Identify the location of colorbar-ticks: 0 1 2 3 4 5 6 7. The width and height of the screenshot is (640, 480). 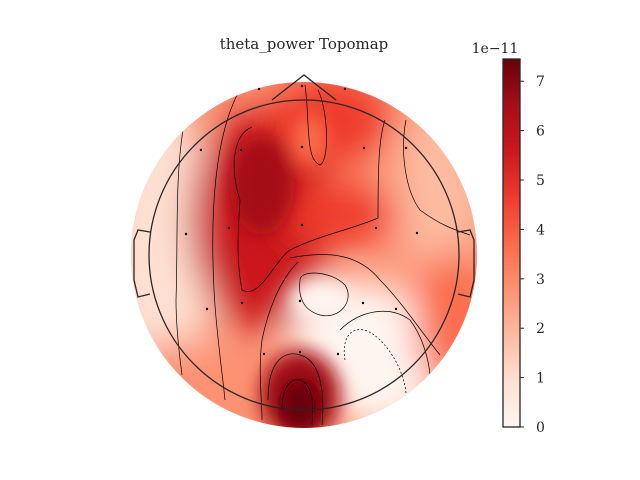
(532, 255).